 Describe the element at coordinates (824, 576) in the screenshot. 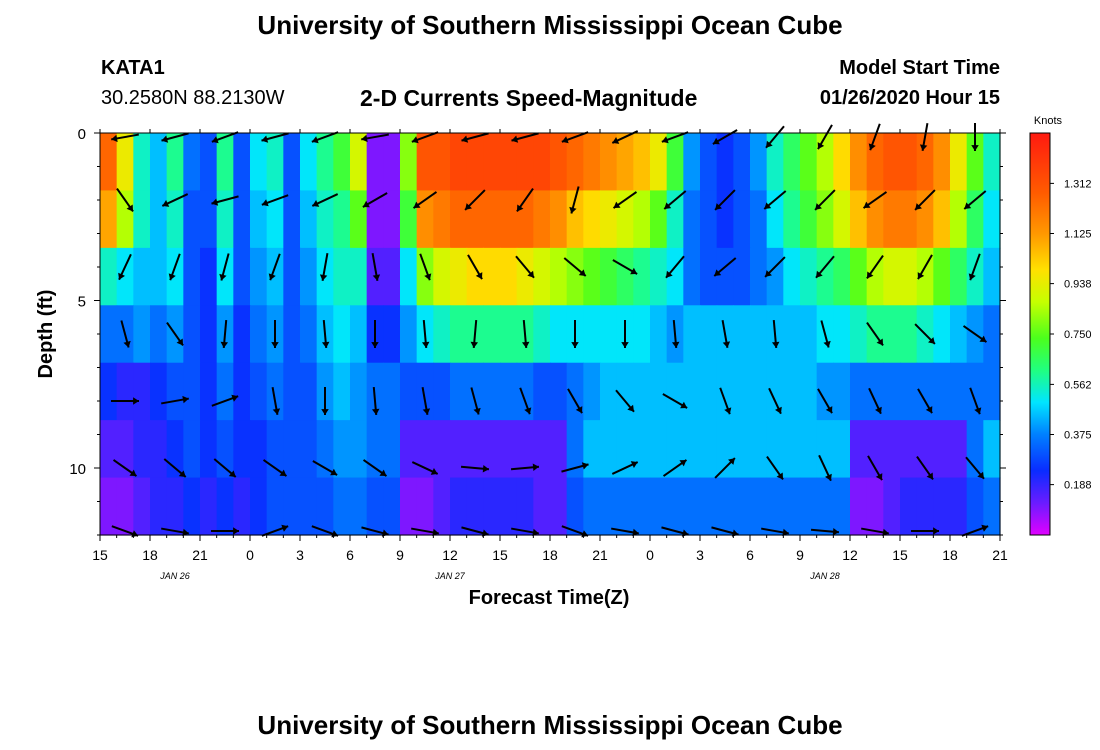

I see `date-label: JAN 28` at that location.